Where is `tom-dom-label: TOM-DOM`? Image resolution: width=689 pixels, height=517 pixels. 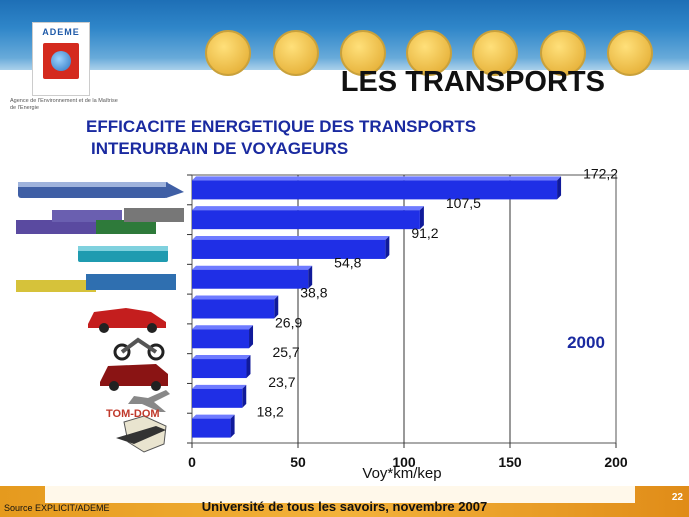
tom-dom-label: TOM-DOM is located at coordinates (133, 414).